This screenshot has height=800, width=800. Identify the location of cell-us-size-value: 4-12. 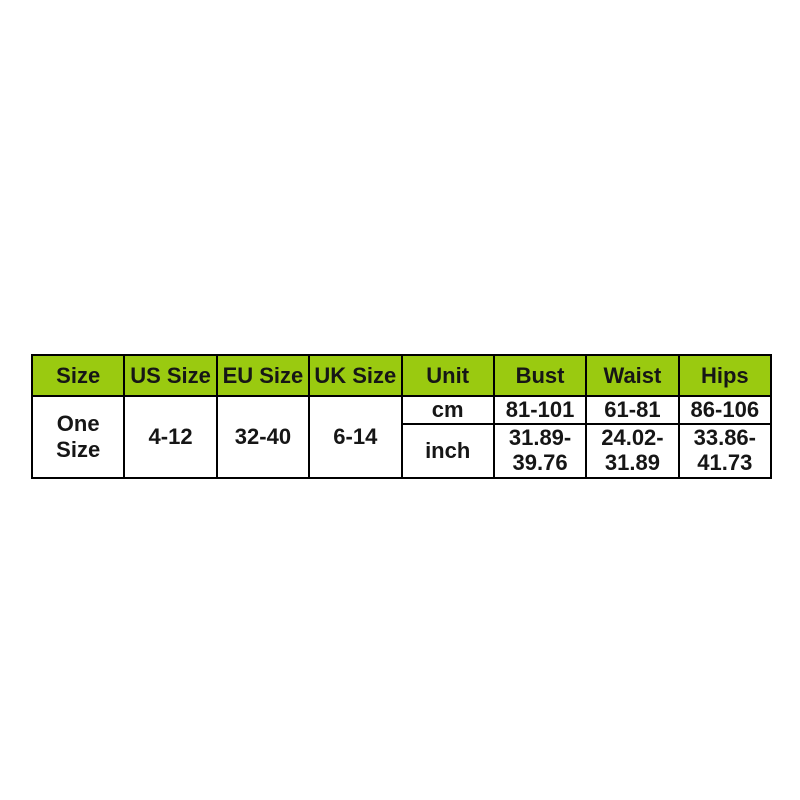
(170, 437).